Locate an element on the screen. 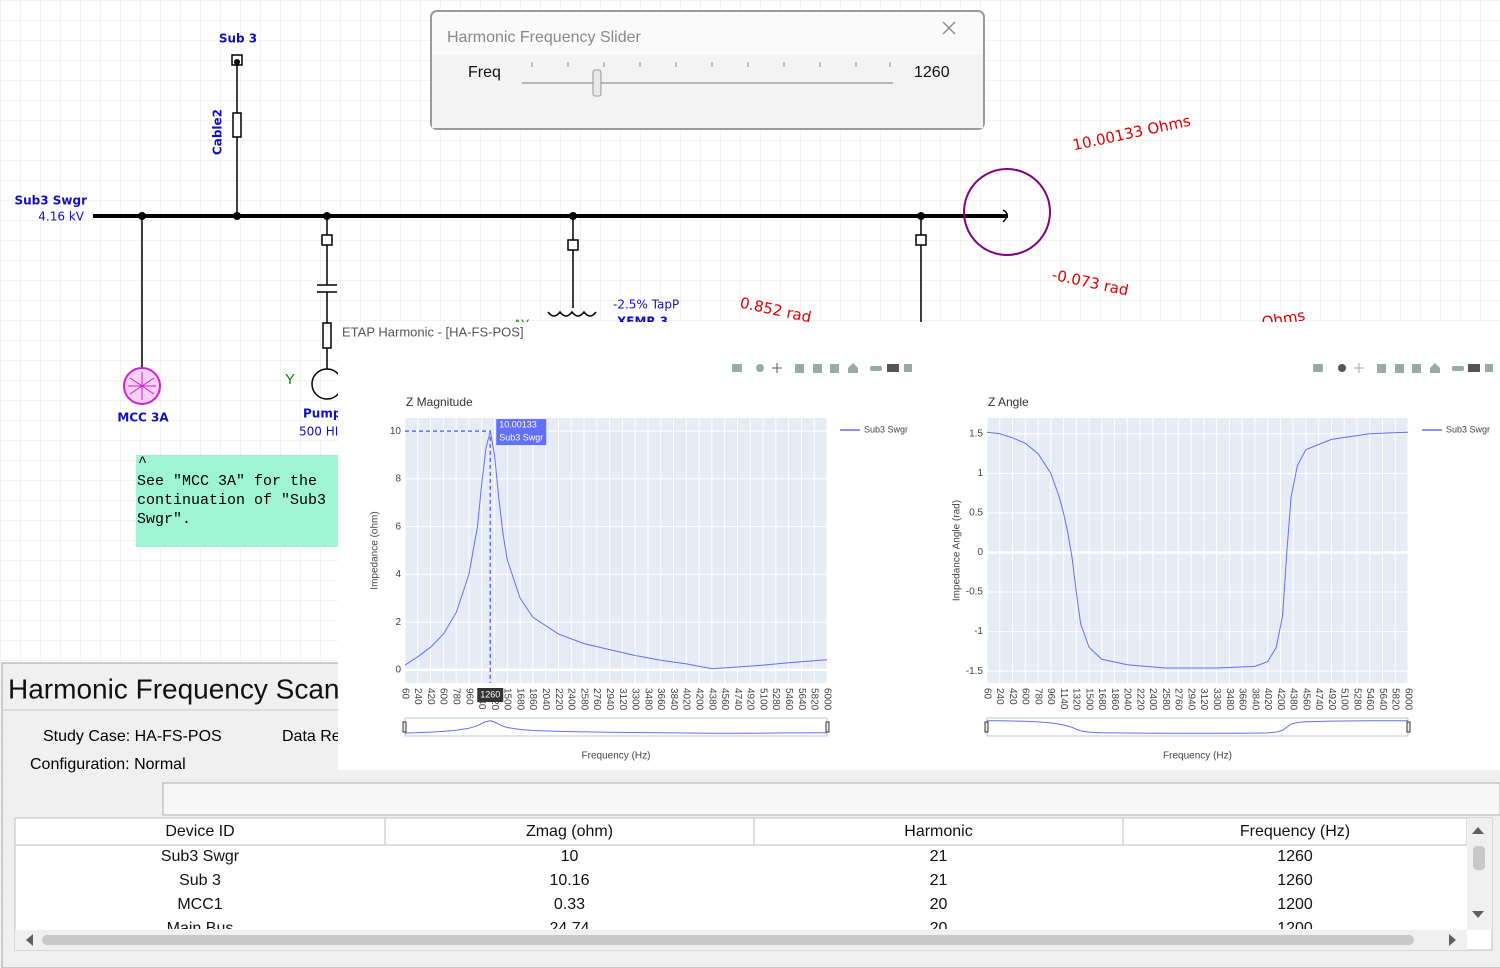 This screenshot has width=1500, height=968. x-tick-label: 5100 is located at coordinates (762, 699).